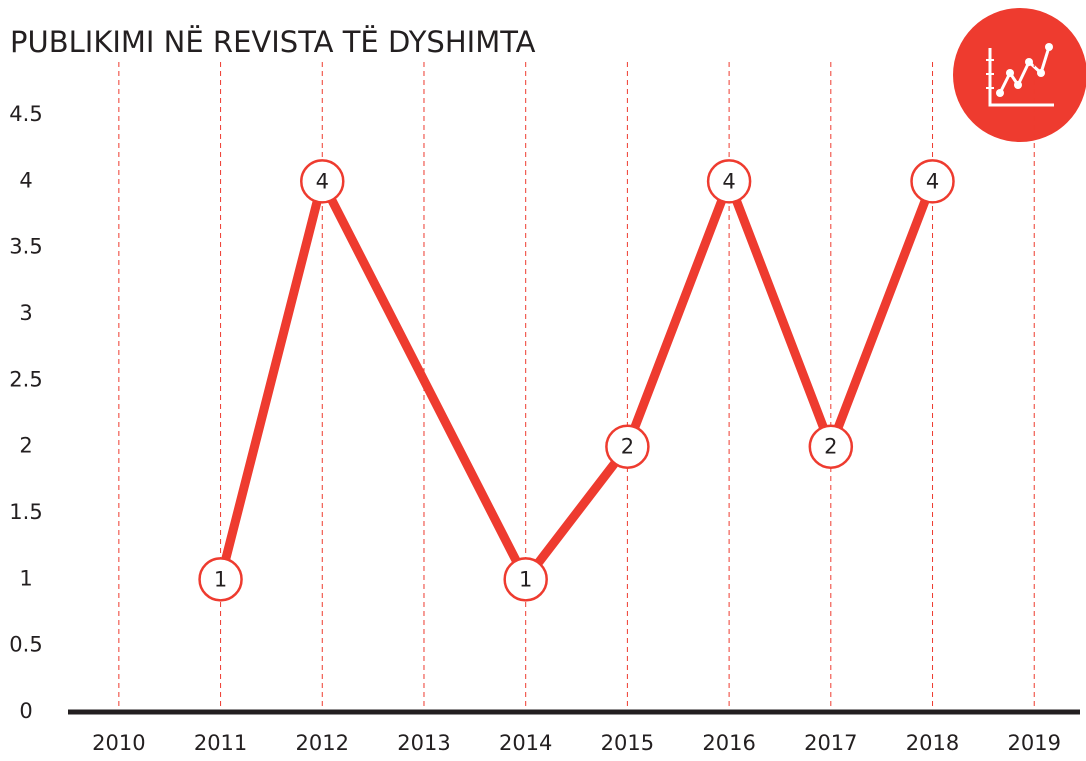 This screenshot has width=1086, height=761. What do you see at coordinates (25, 379) in the screenshot?
I see `y-tick-label: 2.5` at bounding box center [25, 379].